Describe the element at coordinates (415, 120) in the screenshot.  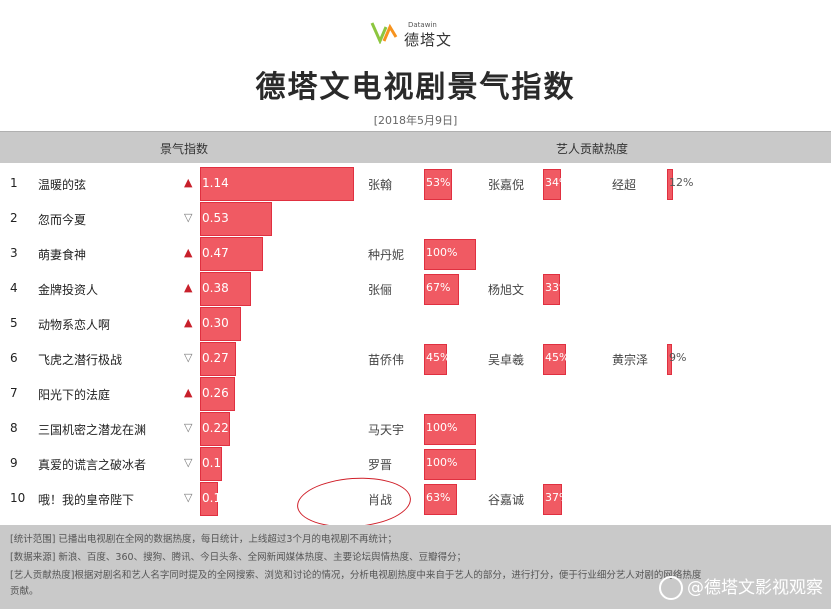
I see `report-date: [2018年5月9日]` at that location.